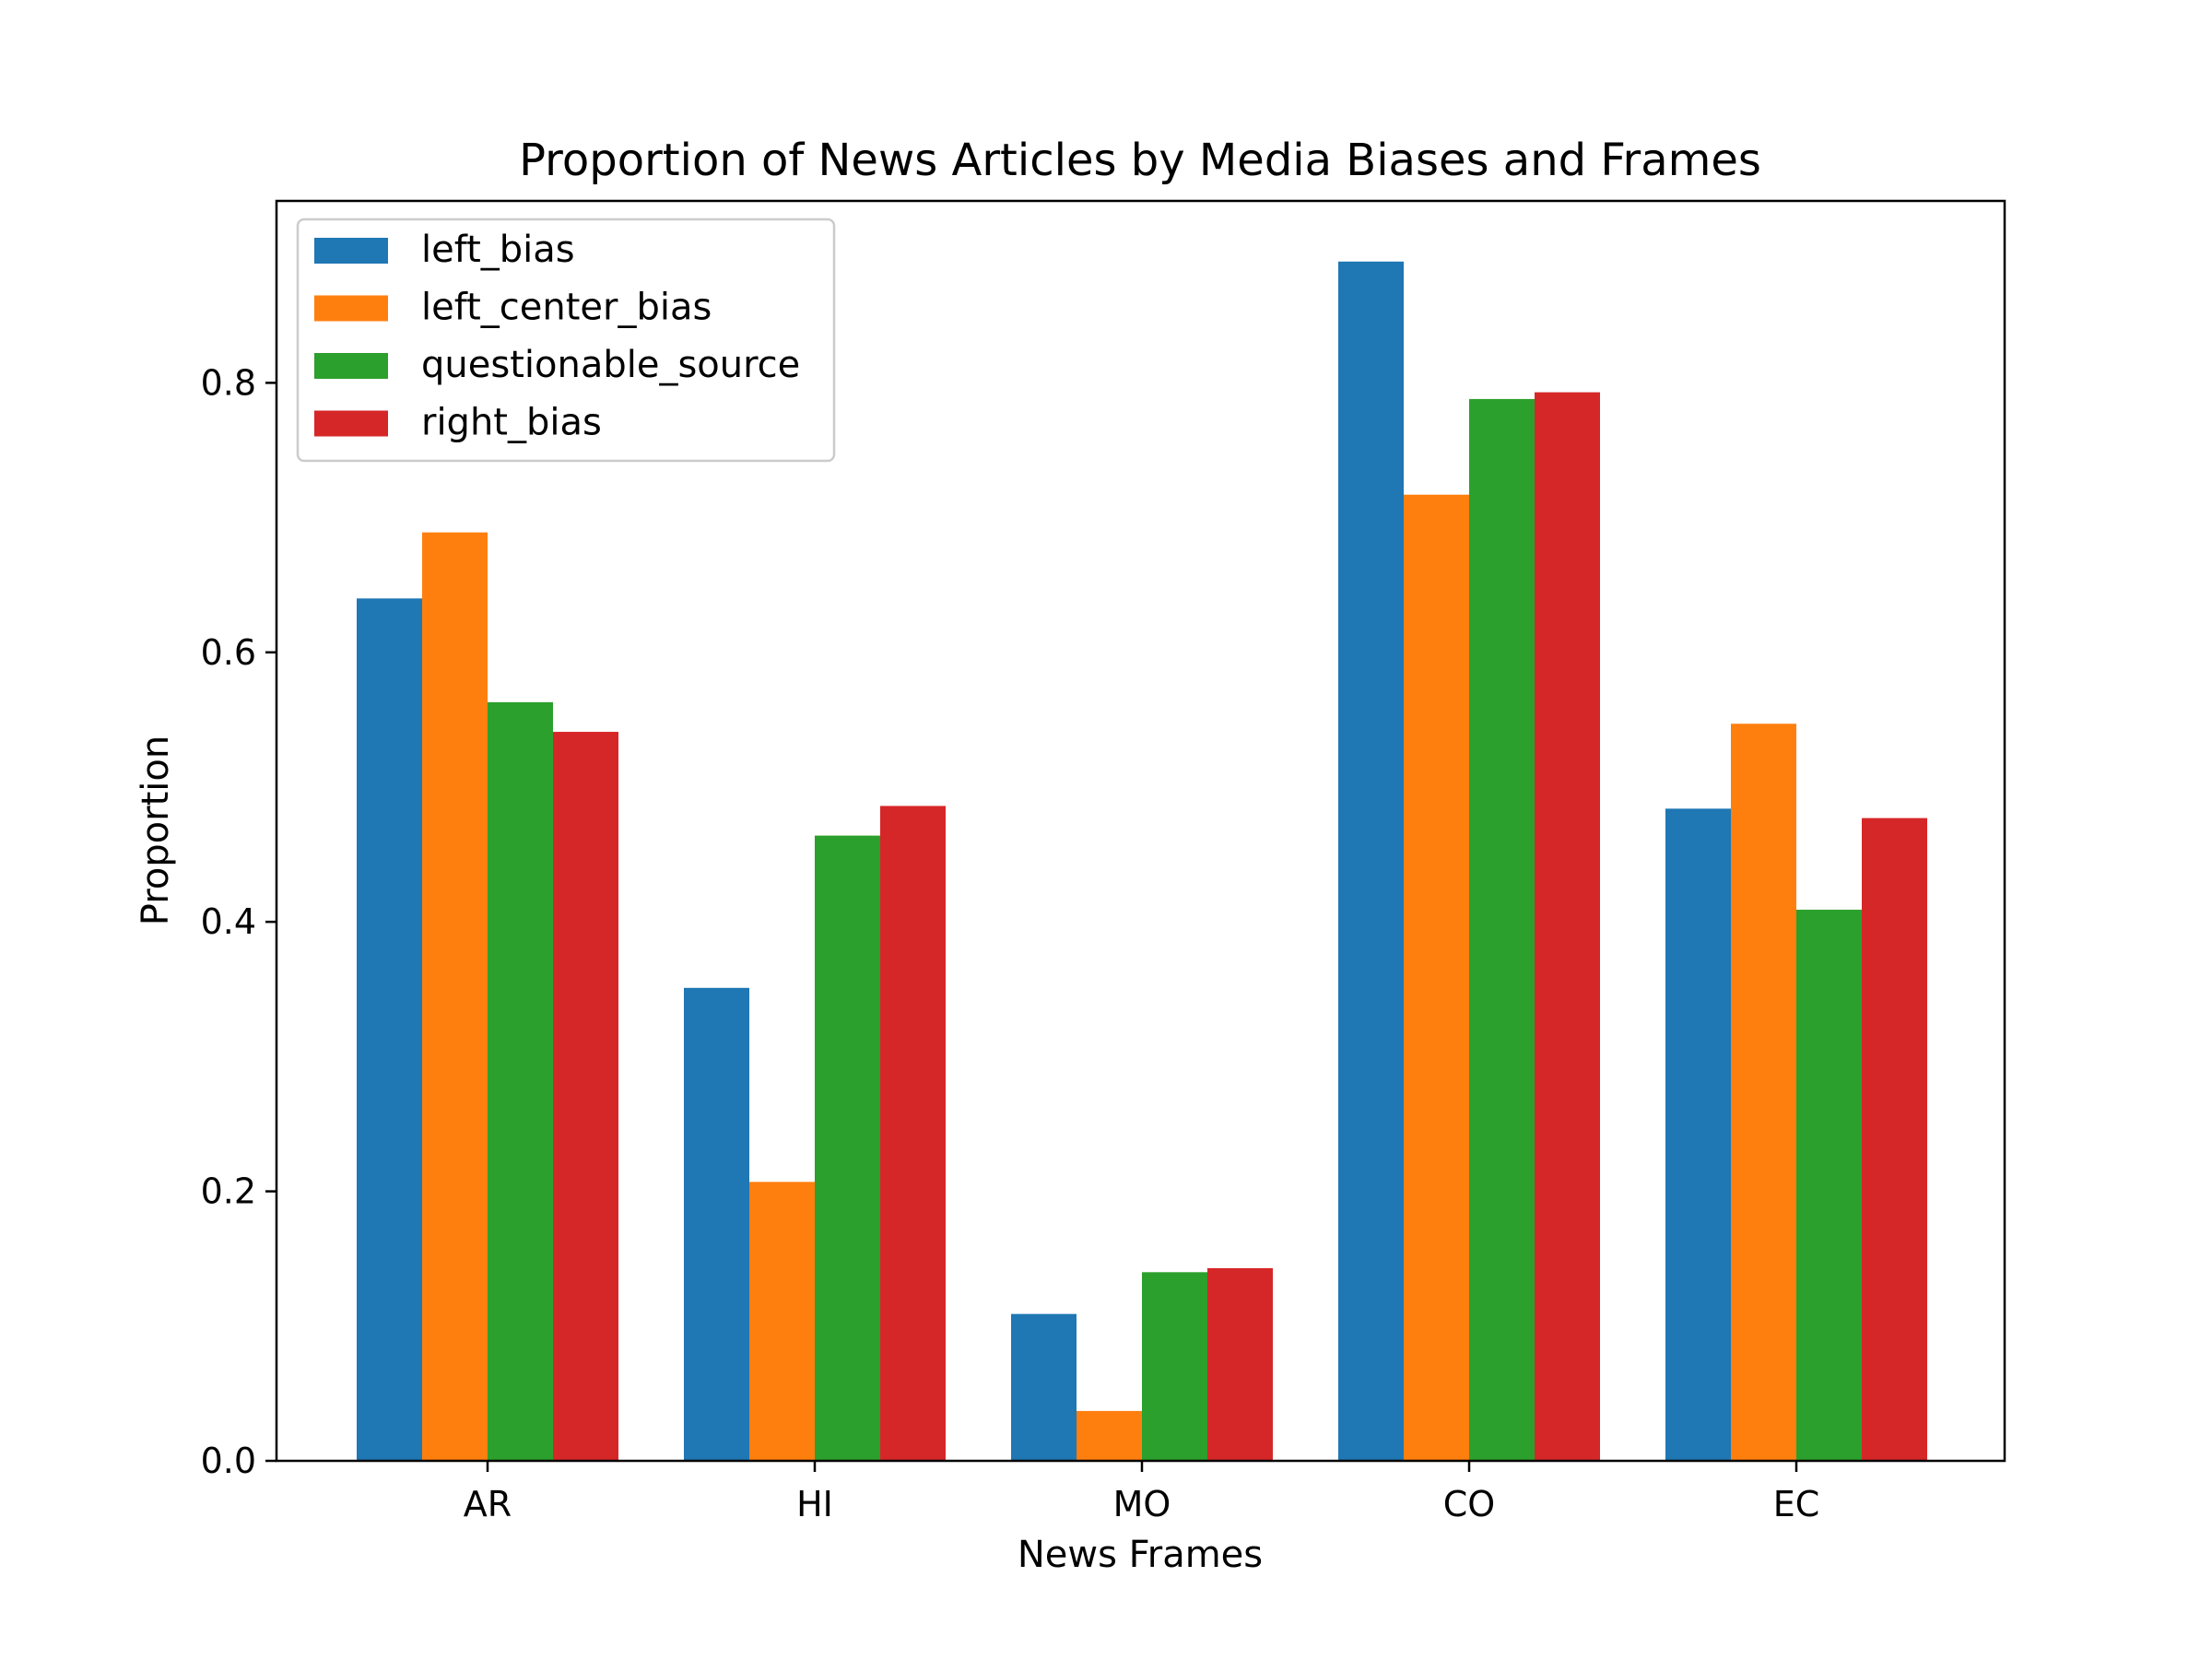 The height and width of the screenshot is (1659, 2212). Describe the element at coordinates (585, 1096) in the screenshot. I see `bar-right_bias-AR` at that location.